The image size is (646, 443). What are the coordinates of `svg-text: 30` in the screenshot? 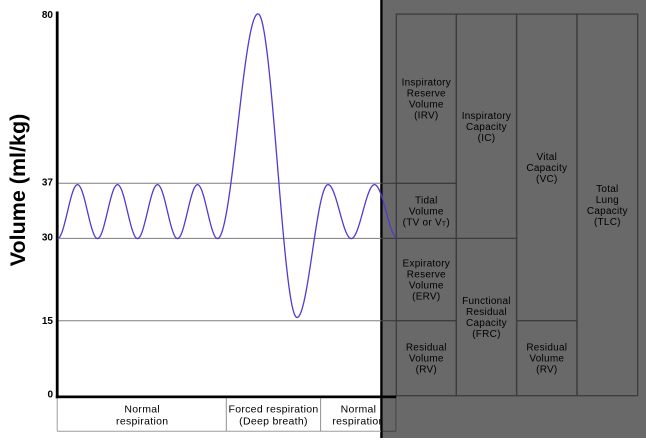 It's located at (48, 238).